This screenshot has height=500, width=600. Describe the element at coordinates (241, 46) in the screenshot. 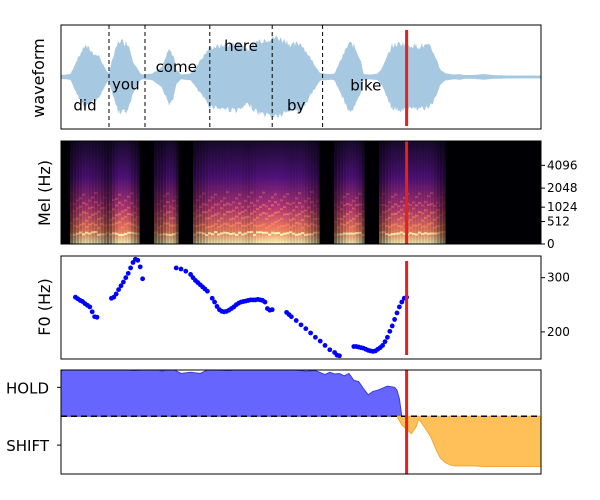

I see `word-label-here: here` at that location.